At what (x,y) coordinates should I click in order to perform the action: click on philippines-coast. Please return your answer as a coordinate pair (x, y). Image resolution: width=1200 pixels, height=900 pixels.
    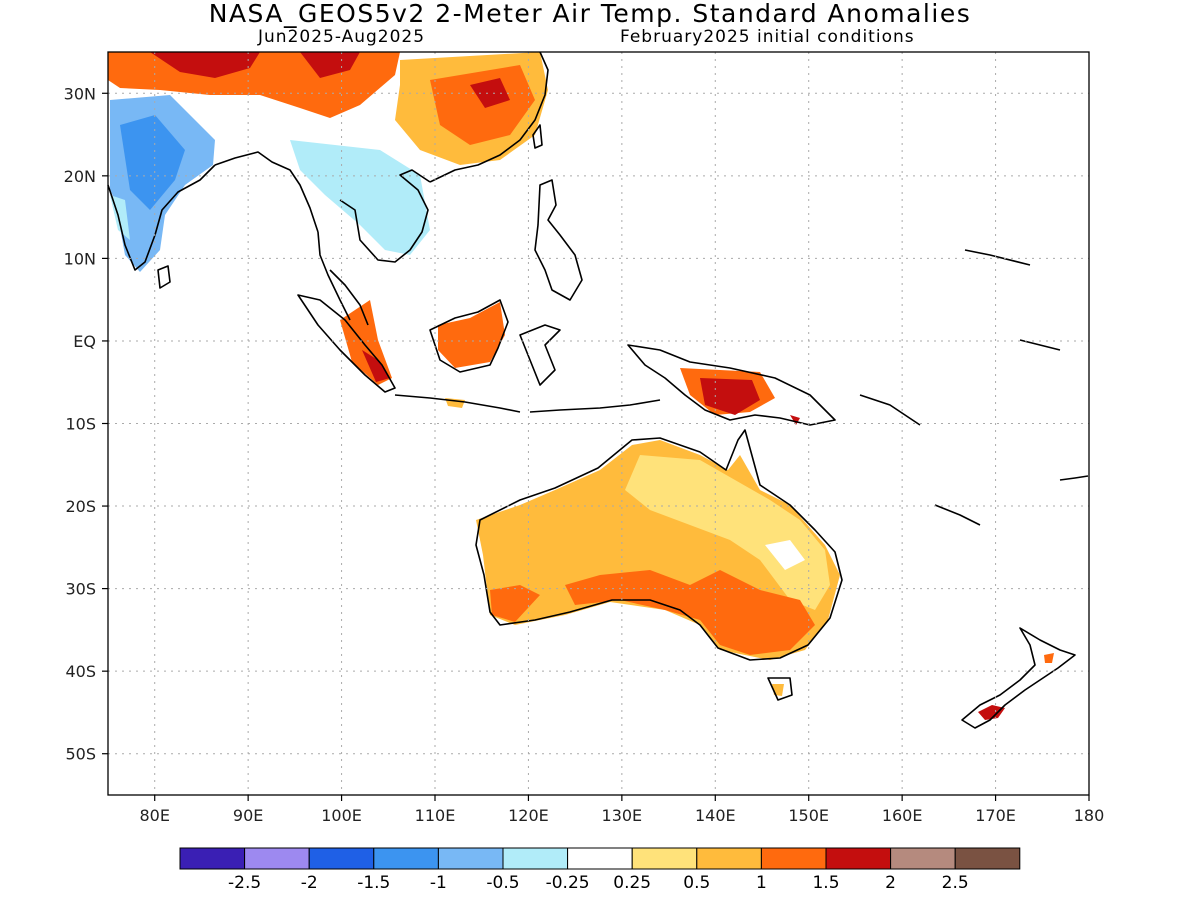
    Looking at the image, I should click on (558, 240).